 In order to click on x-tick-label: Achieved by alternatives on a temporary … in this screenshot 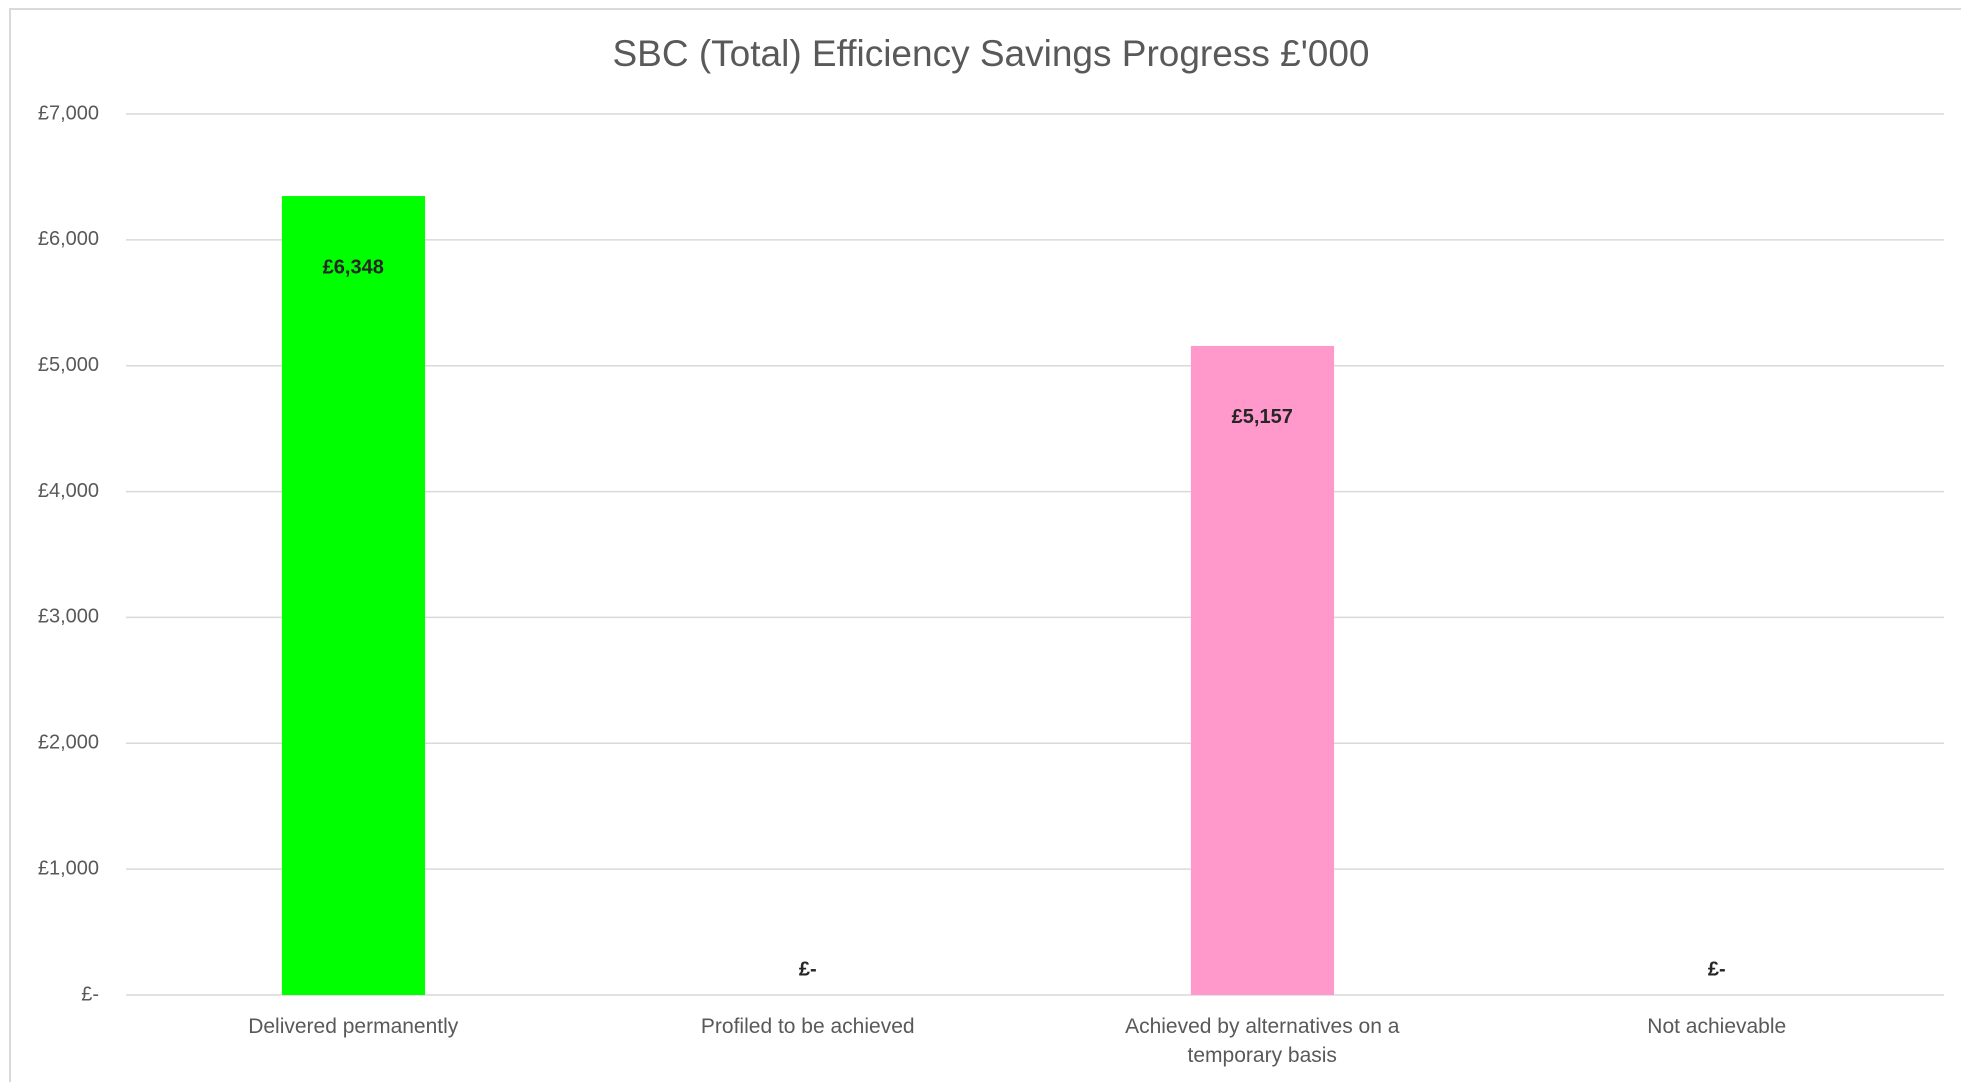, I will do `click(1262, 1041)`.